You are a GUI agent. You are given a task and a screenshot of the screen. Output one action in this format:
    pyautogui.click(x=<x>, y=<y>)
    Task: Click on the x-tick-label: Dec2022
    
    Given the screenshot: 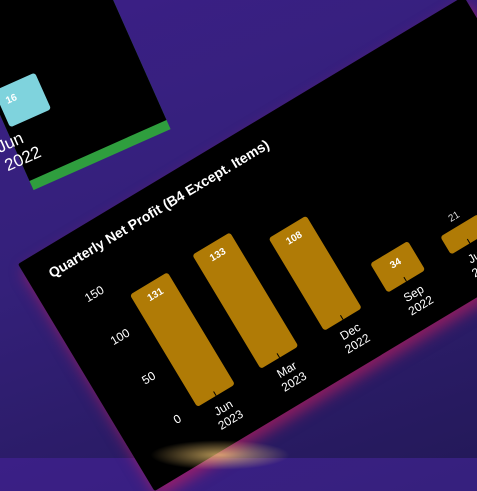 What is the action you would take?
    pyautogui.click(x=354, y=337)
    